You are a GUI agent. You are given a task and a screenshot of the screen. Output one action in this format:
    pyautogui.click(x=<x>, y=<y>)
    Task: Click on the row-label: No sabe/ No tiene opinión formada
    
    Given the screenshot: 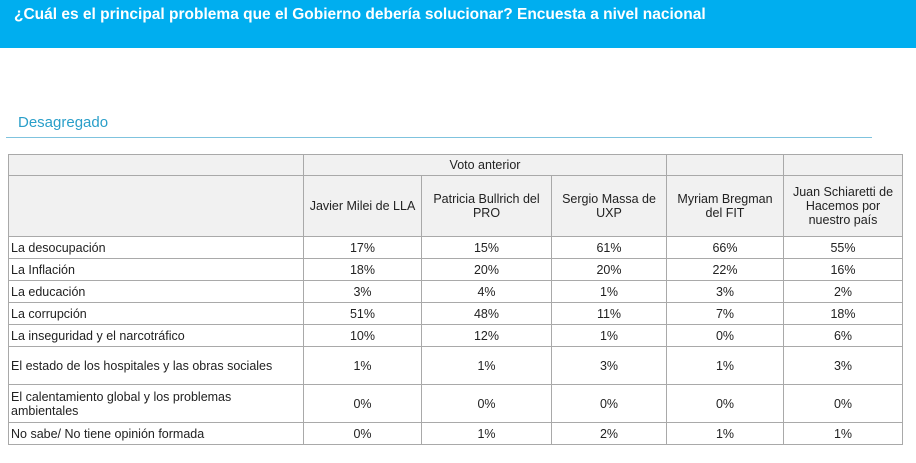 What is the action you would take?
    pyautogui.click(x=156, y=433)
    